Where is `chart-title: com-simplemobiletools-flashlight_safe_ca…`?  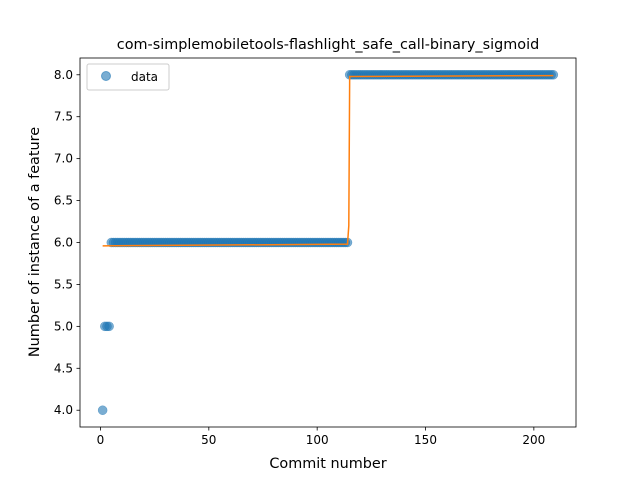 chart-title: com-simplemobiletools-flashlight_safe_ca… is located at coordinates (328, 45).